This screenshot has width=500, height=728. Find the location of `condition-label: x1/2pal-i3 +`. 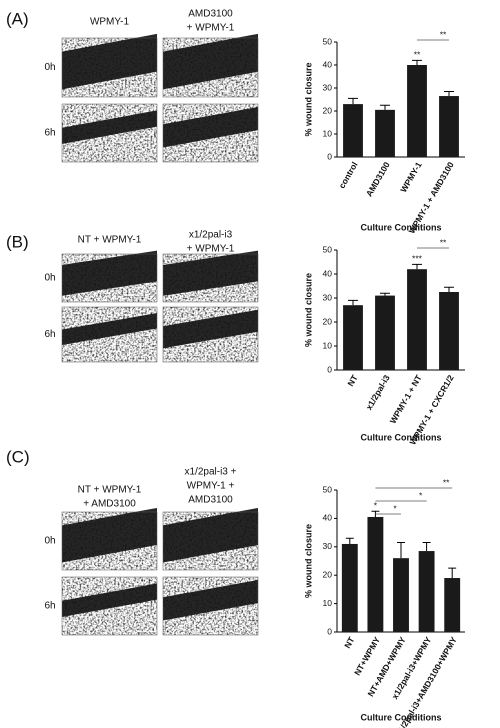

condition-label: x1/2pal-i3 + is located at coordinates (211, 472).